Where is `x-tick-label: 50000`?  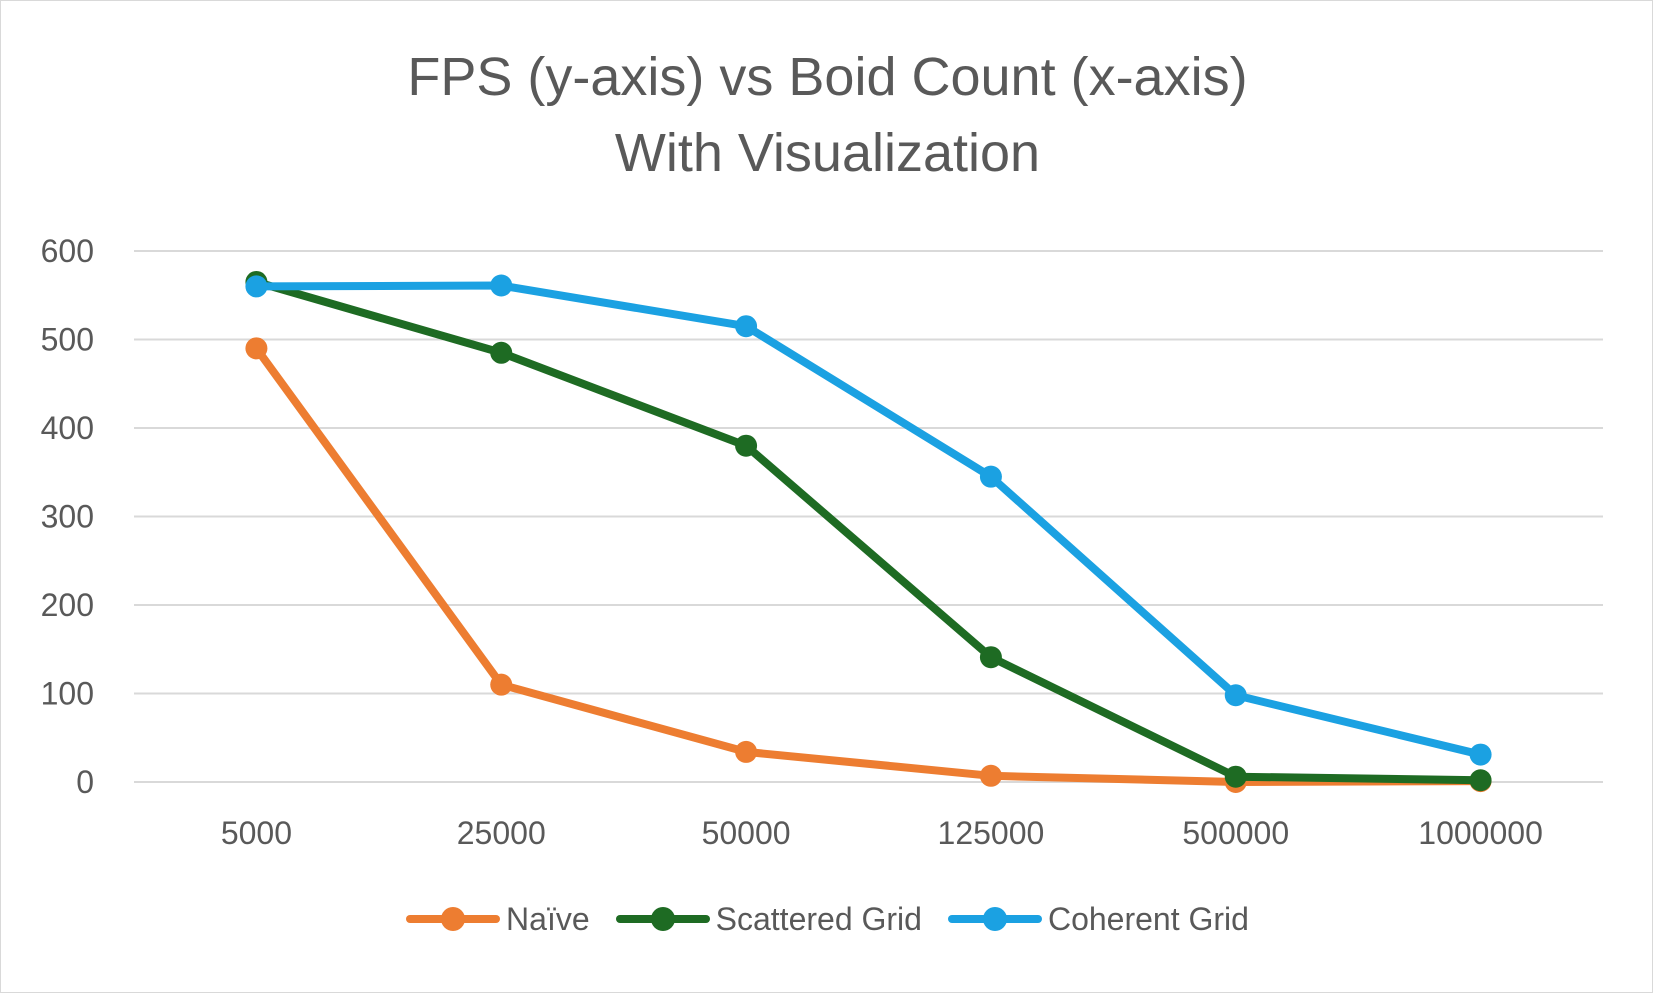
x-tick-label: 50000 is located at coordinates (746, 833).